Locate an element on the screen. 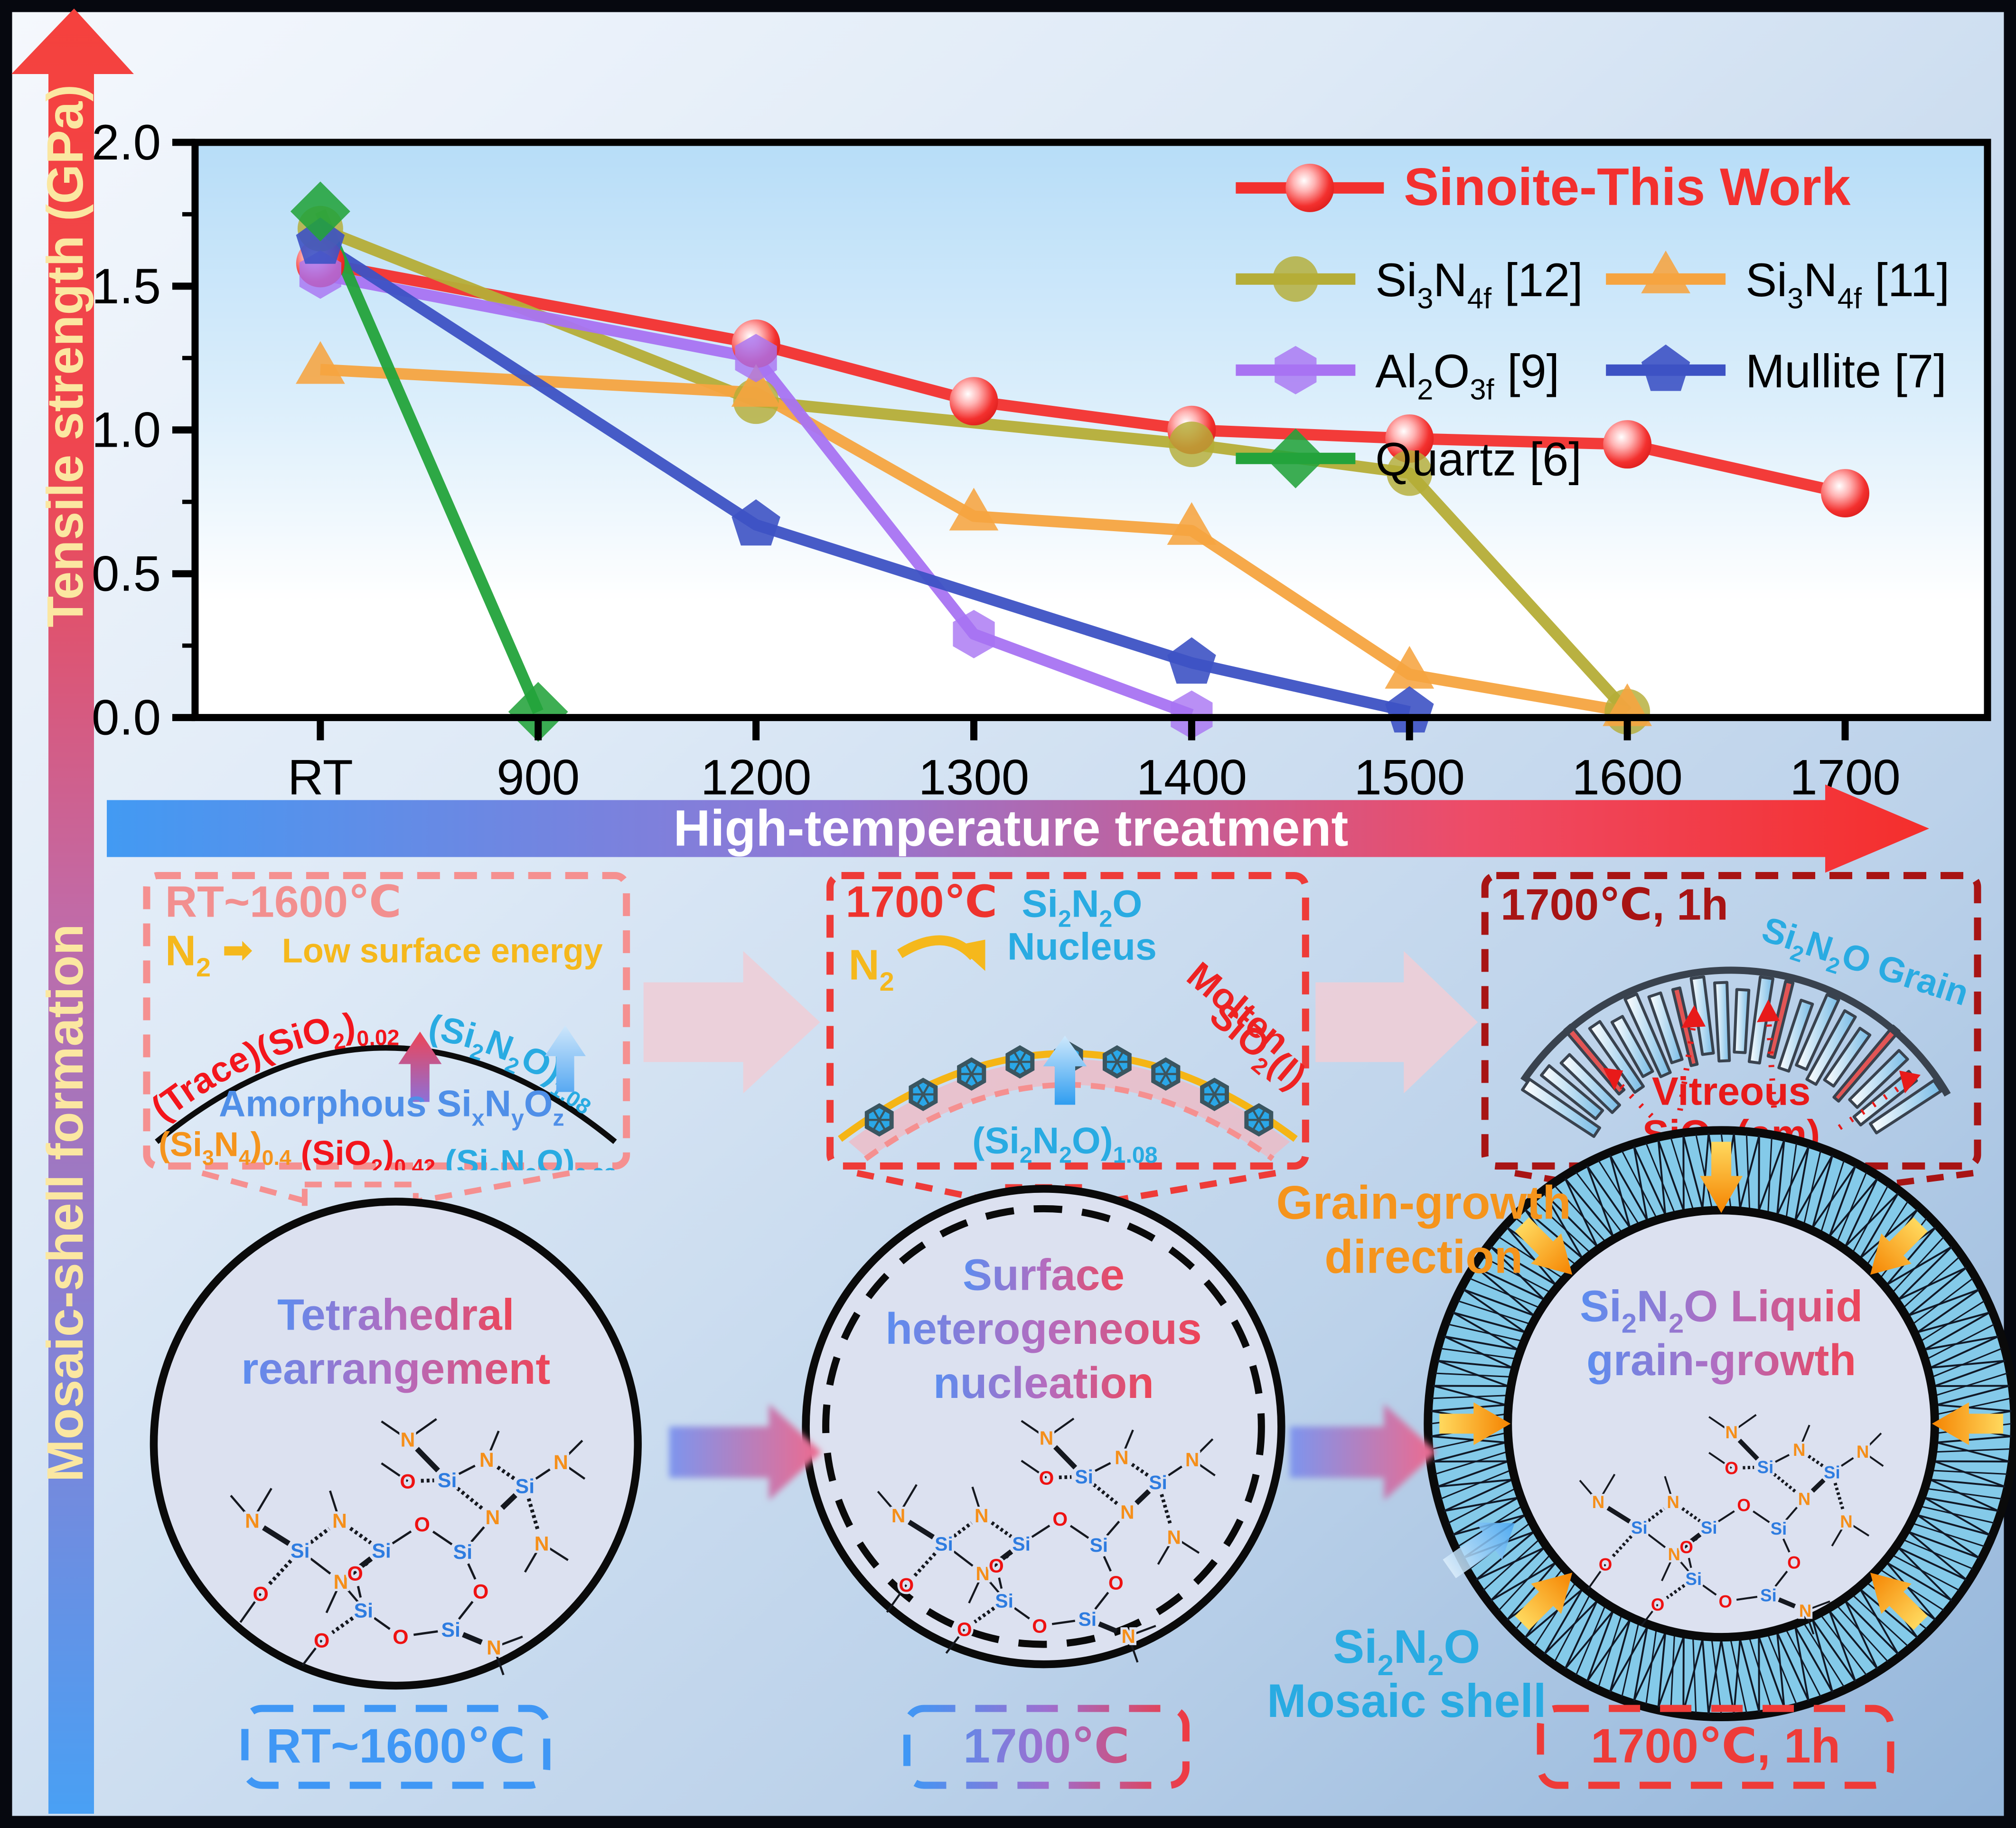 This screenshot has height=1828, width=2016. stage-badges: RT~1600℃ 1700℃ 1700℃, 1h is located at coordinates (1067, 1747).